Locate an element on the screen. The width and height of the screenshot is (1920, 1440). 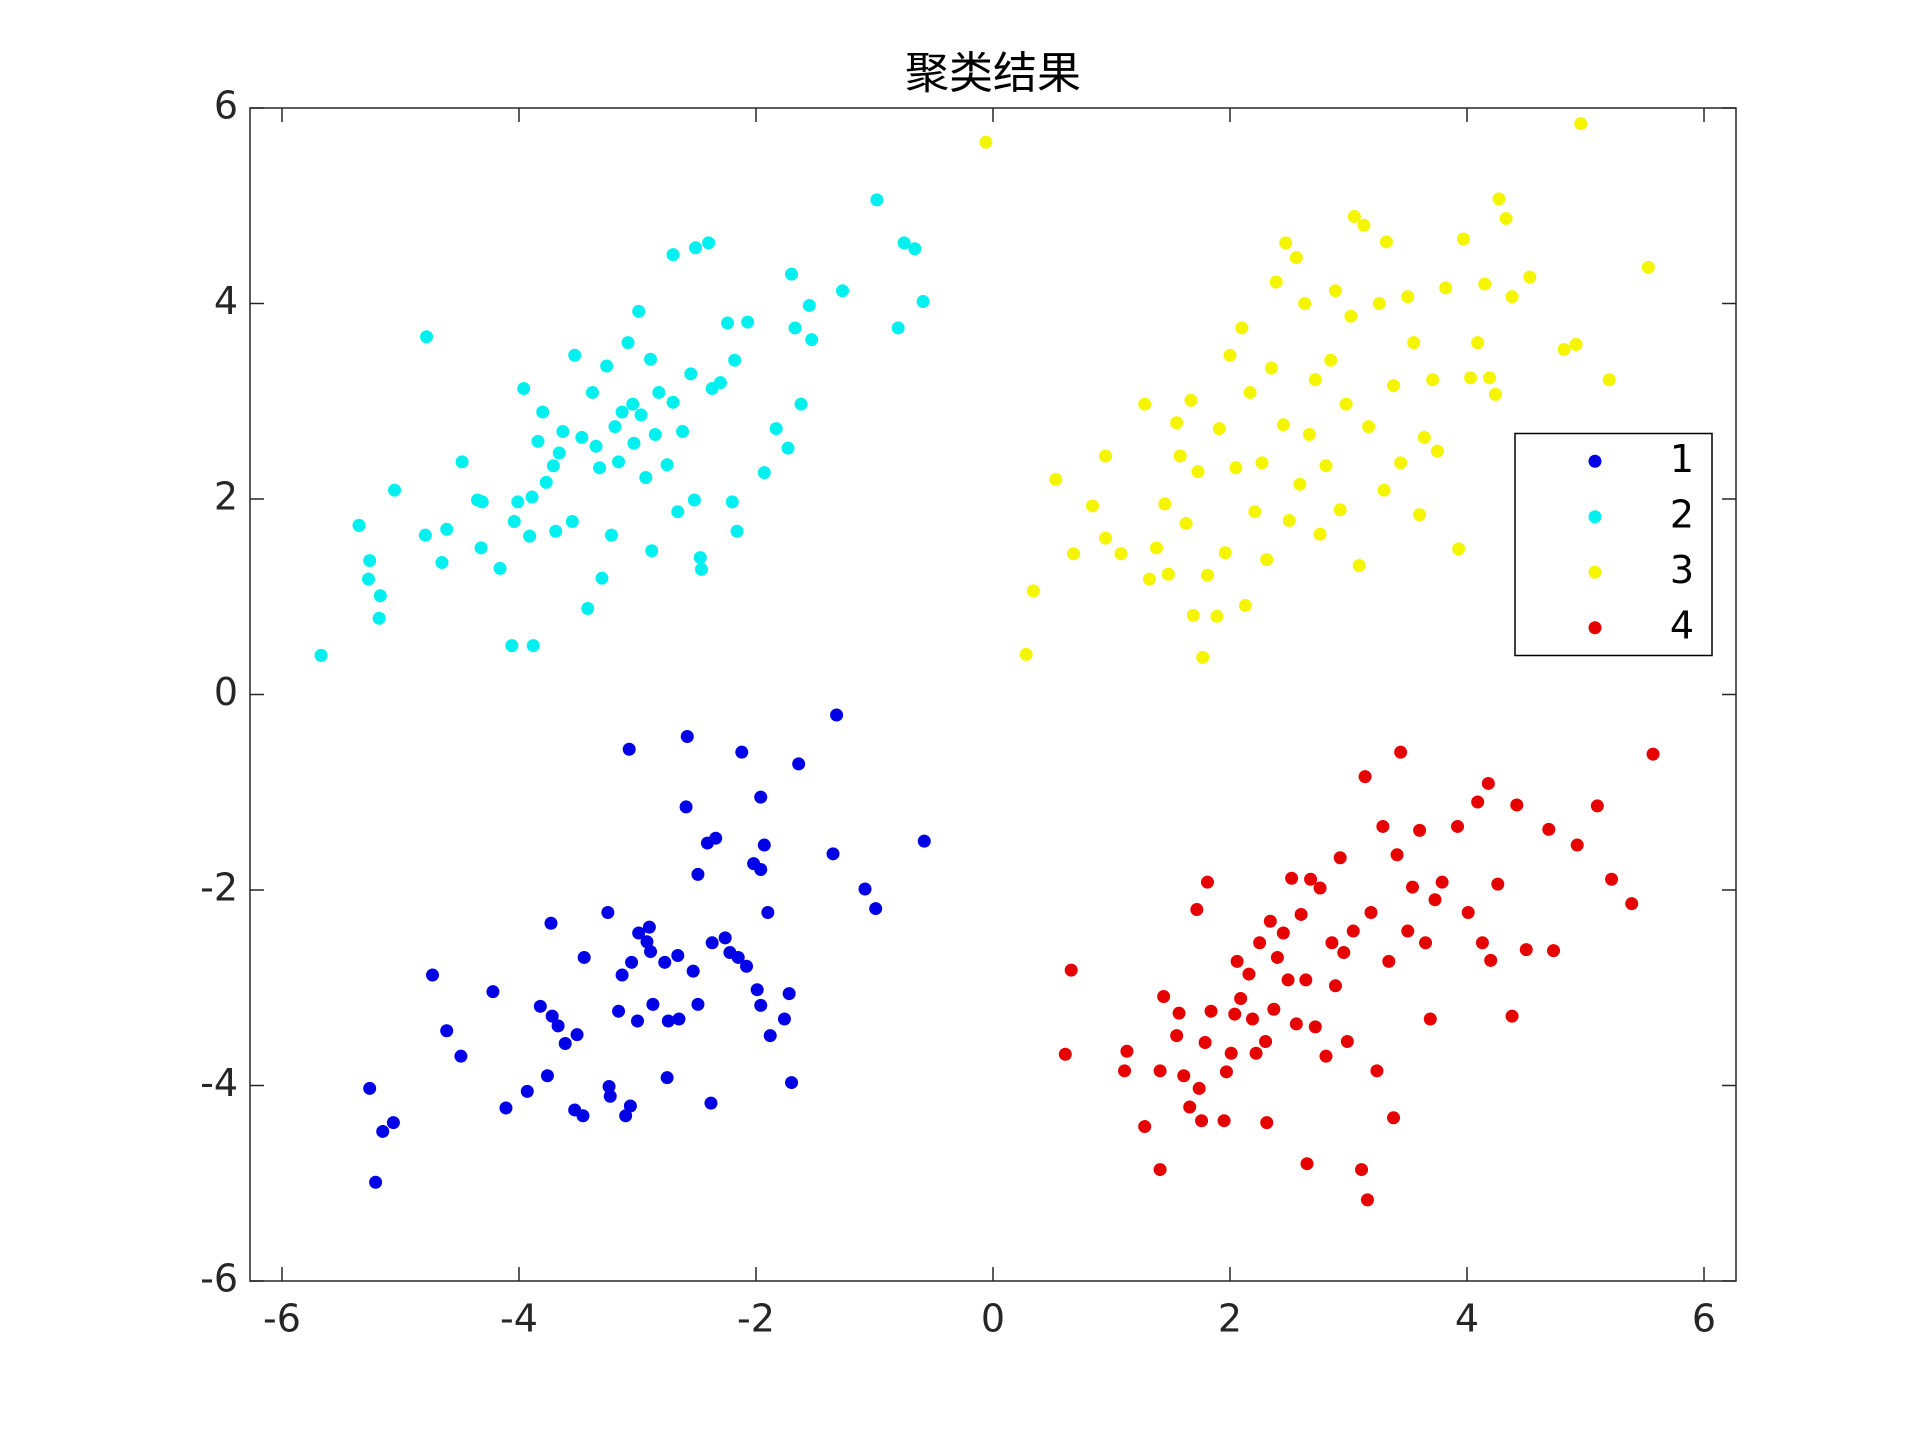
x-tick-label: -6 is located at coordinates (282, 1319).